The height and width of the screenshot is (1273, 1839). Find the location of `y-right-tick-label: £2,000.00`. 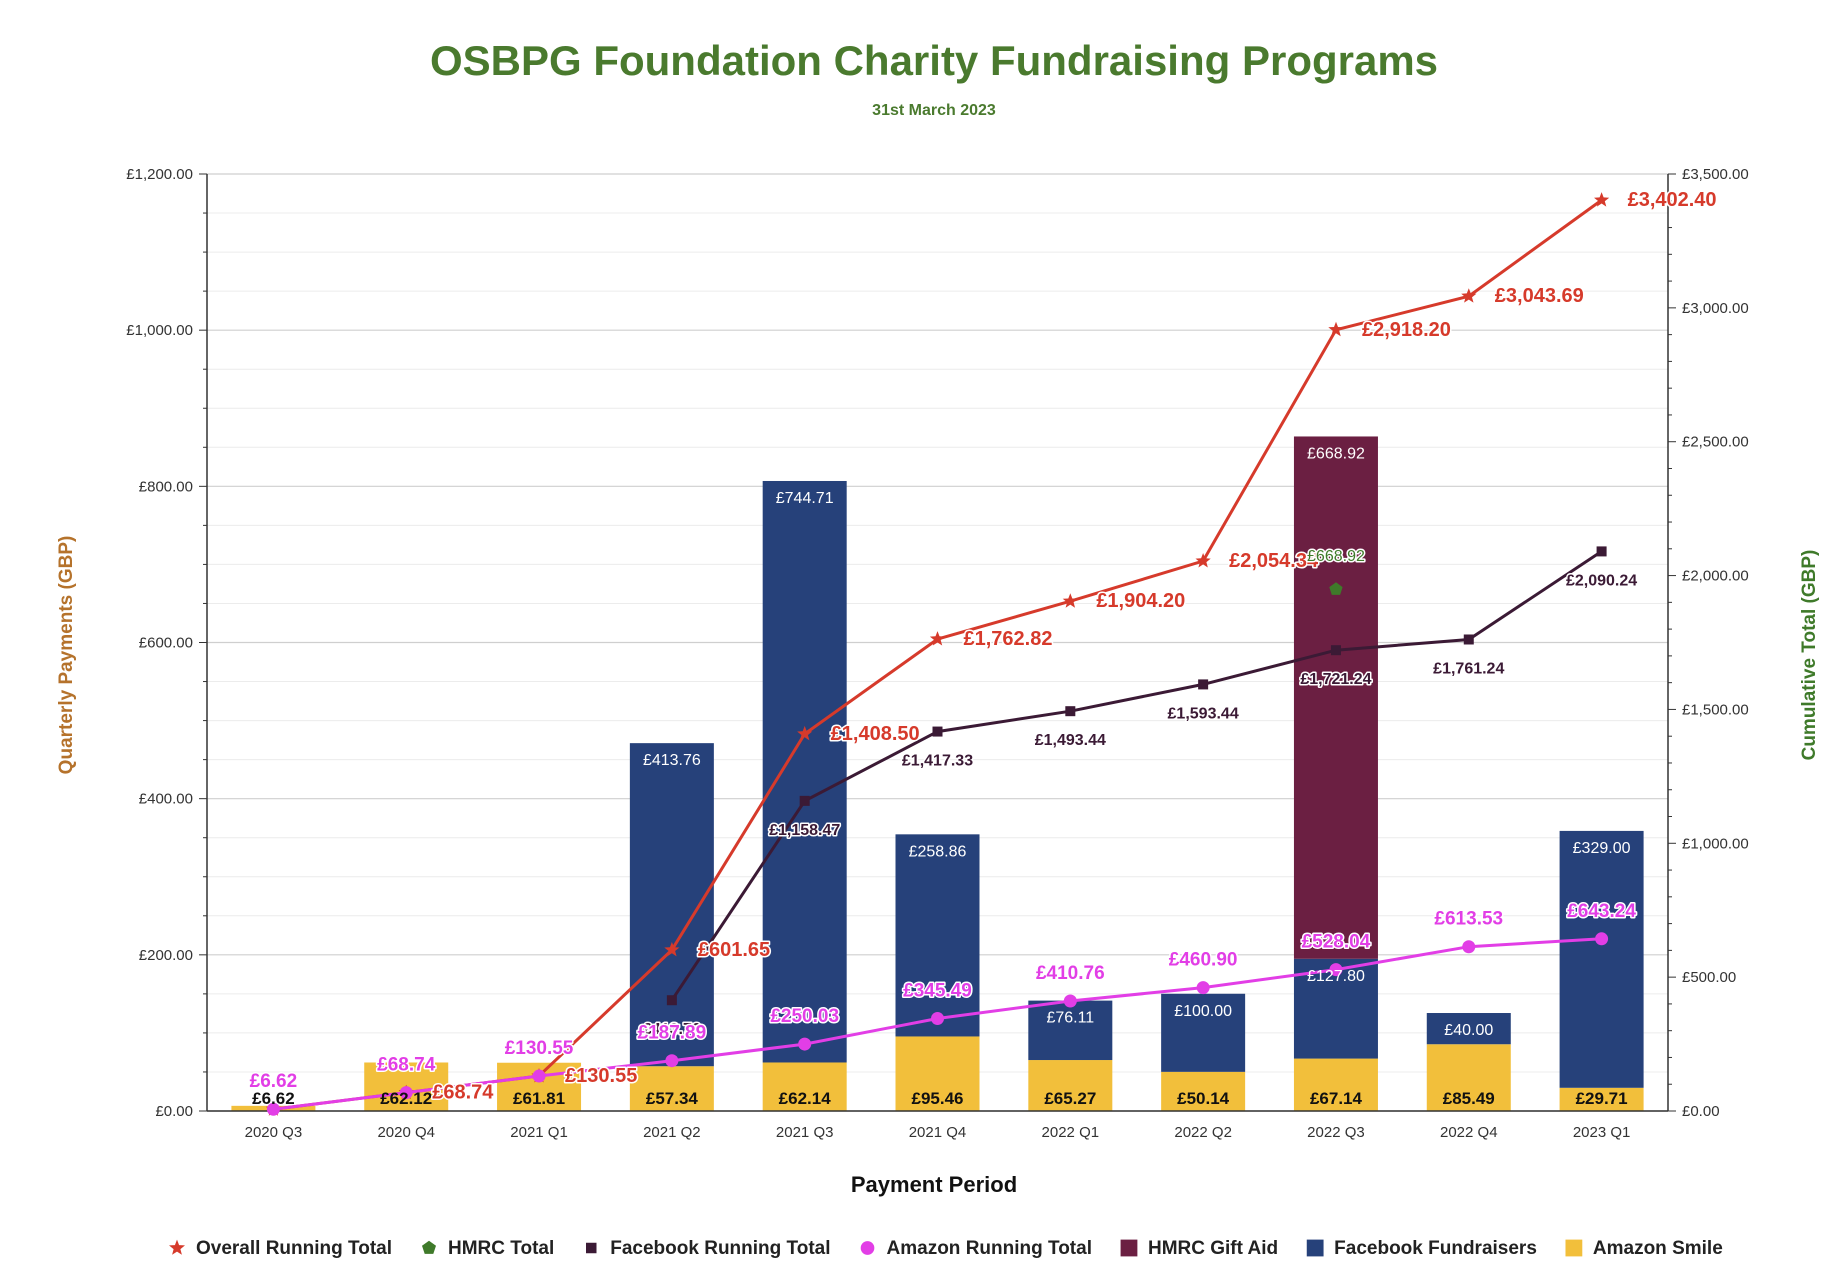

y-right-tick-label: £2,000.00 is located at coordinates (1715, 576).